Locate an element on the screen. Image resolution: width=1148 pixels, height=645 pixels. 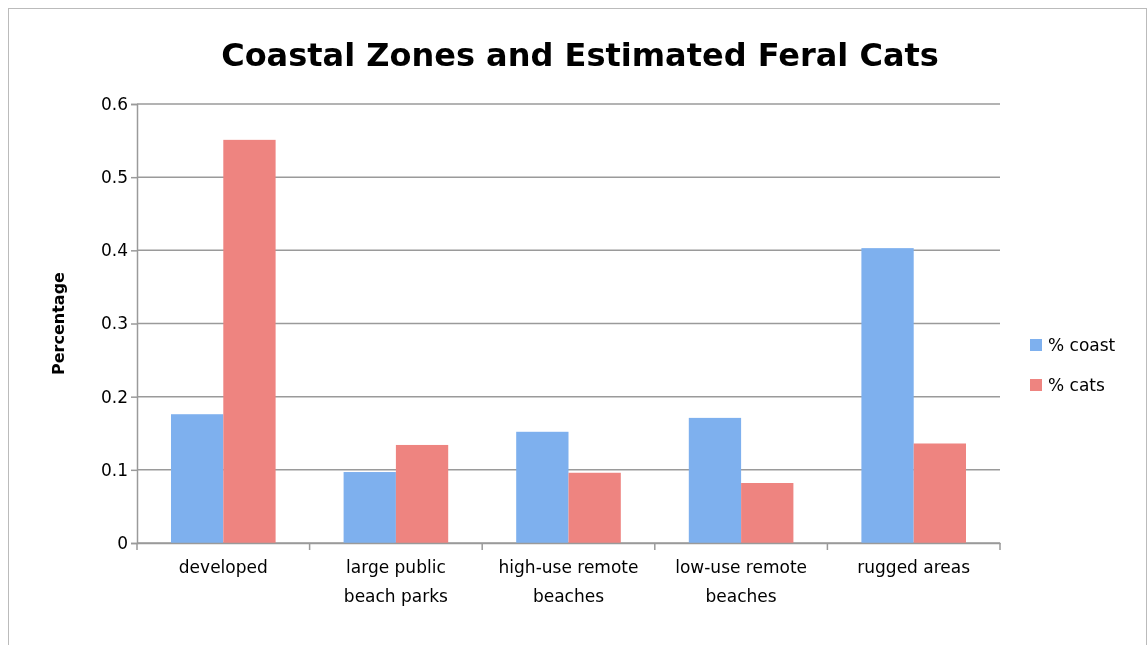
x-tick-label: high-use remote beaches is located at coordinates (568, 581).